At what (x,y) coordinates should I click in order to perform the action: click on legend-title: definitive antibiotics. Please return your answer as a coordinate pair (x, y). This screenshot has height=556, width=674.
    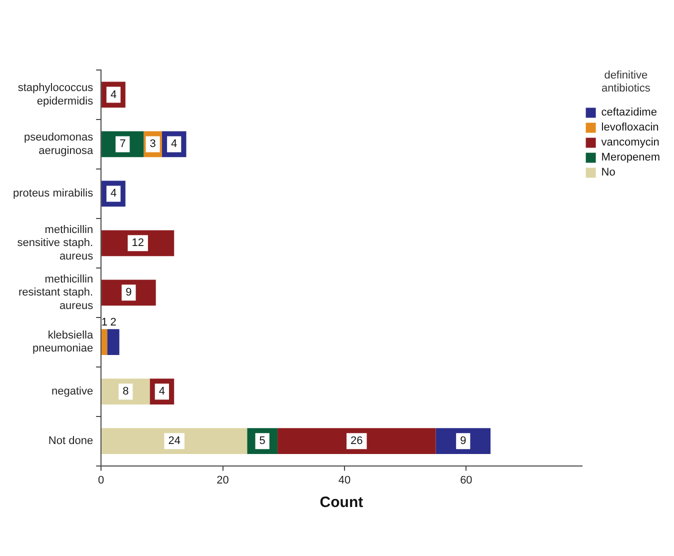
    Looking at the image, I should click on (626, 82).